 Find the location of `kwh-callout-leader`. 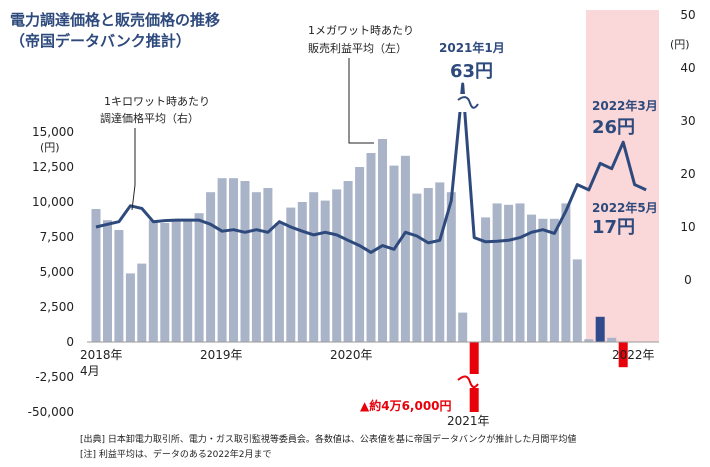

kwh-callout-leader is located at coordinates (133, 169).